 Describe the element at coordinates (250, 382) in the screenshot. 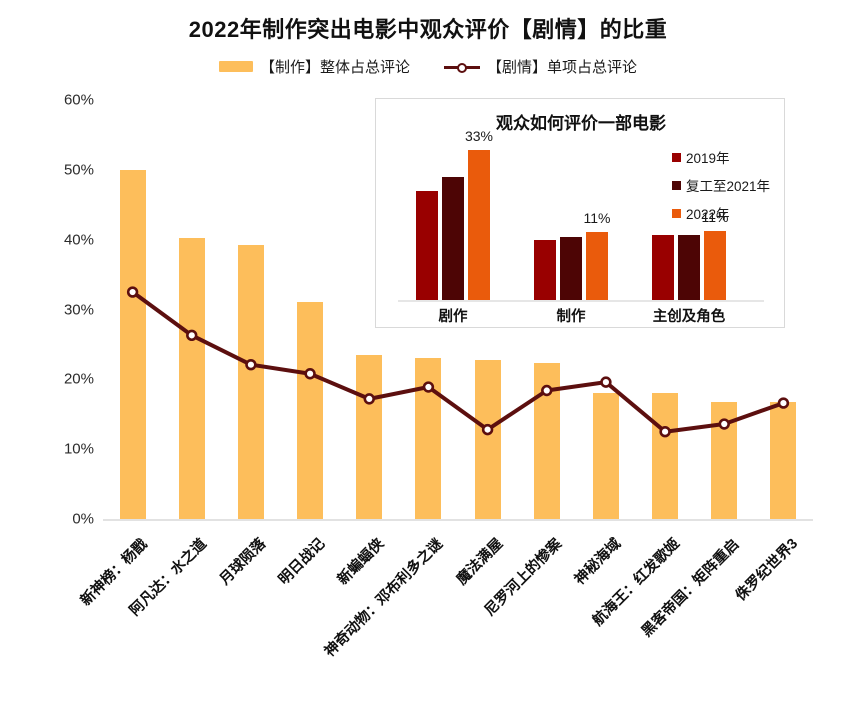

I see `bar-月球陨落` at that location.